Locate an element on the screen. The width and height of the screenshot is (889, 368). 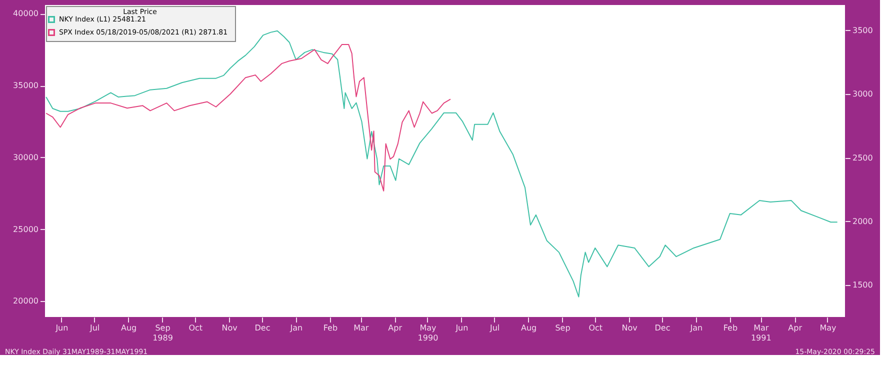
y-tick-label: 20000 is located at coordinates (25, 301).